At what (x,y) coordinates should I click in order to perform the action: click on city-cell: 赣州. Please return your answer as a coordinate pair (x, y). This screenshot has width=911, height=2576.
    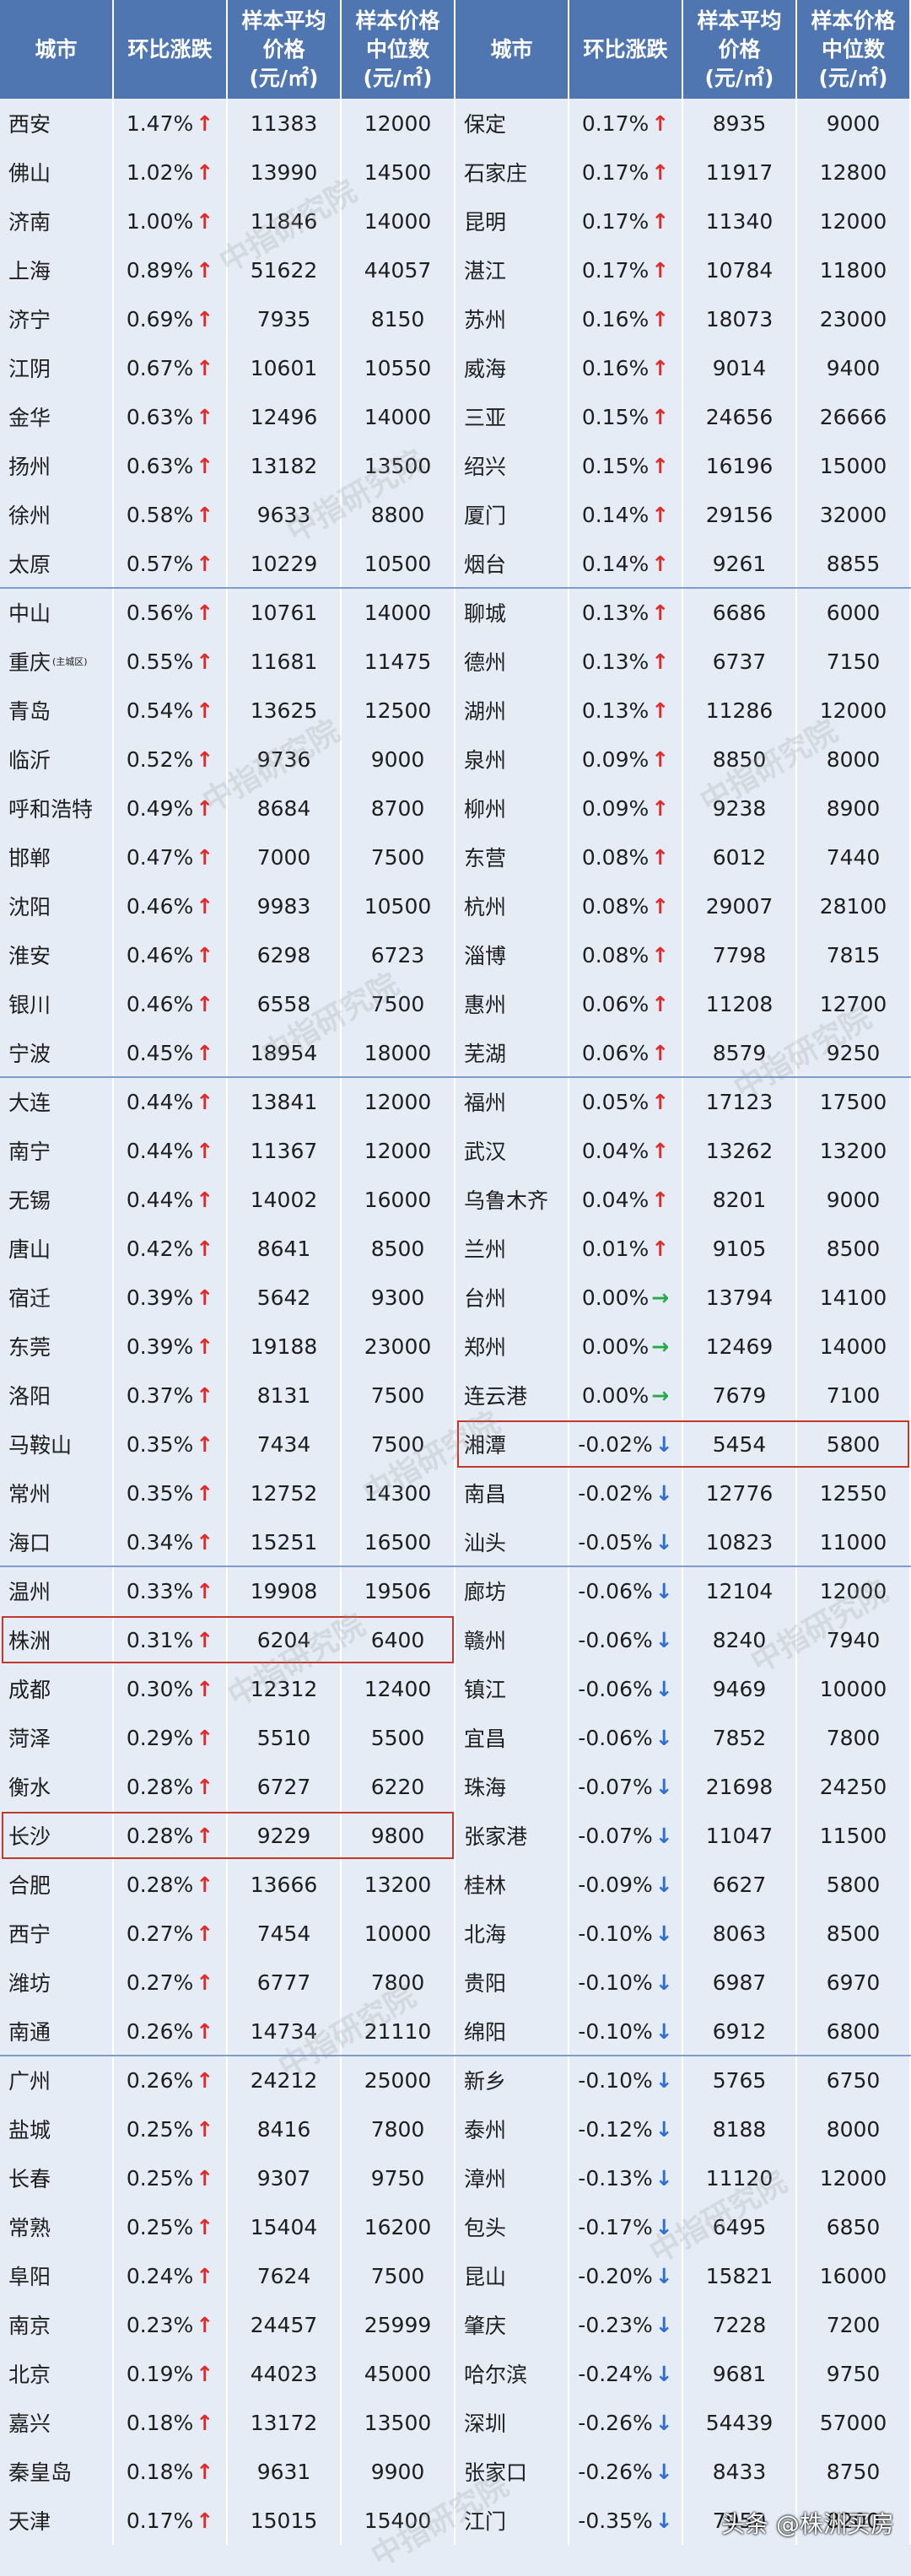
    Looking at the image, I should click on (512, 1639).